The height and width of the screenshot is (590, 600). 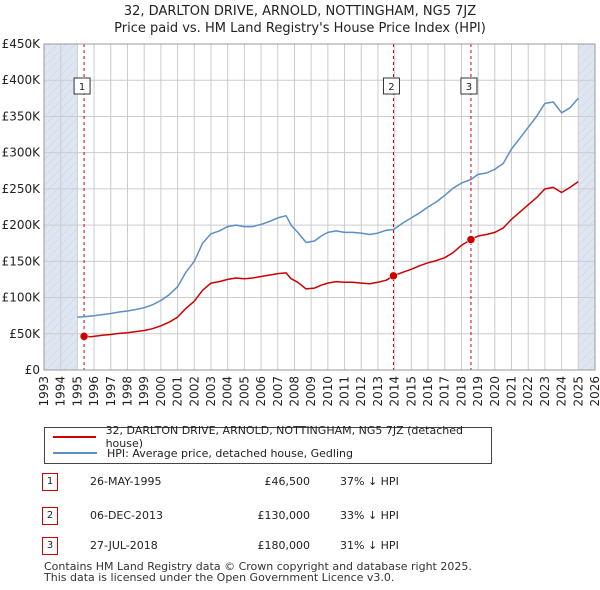 I want to click on sale-number-badge: 3, so click(x=50, y=546).